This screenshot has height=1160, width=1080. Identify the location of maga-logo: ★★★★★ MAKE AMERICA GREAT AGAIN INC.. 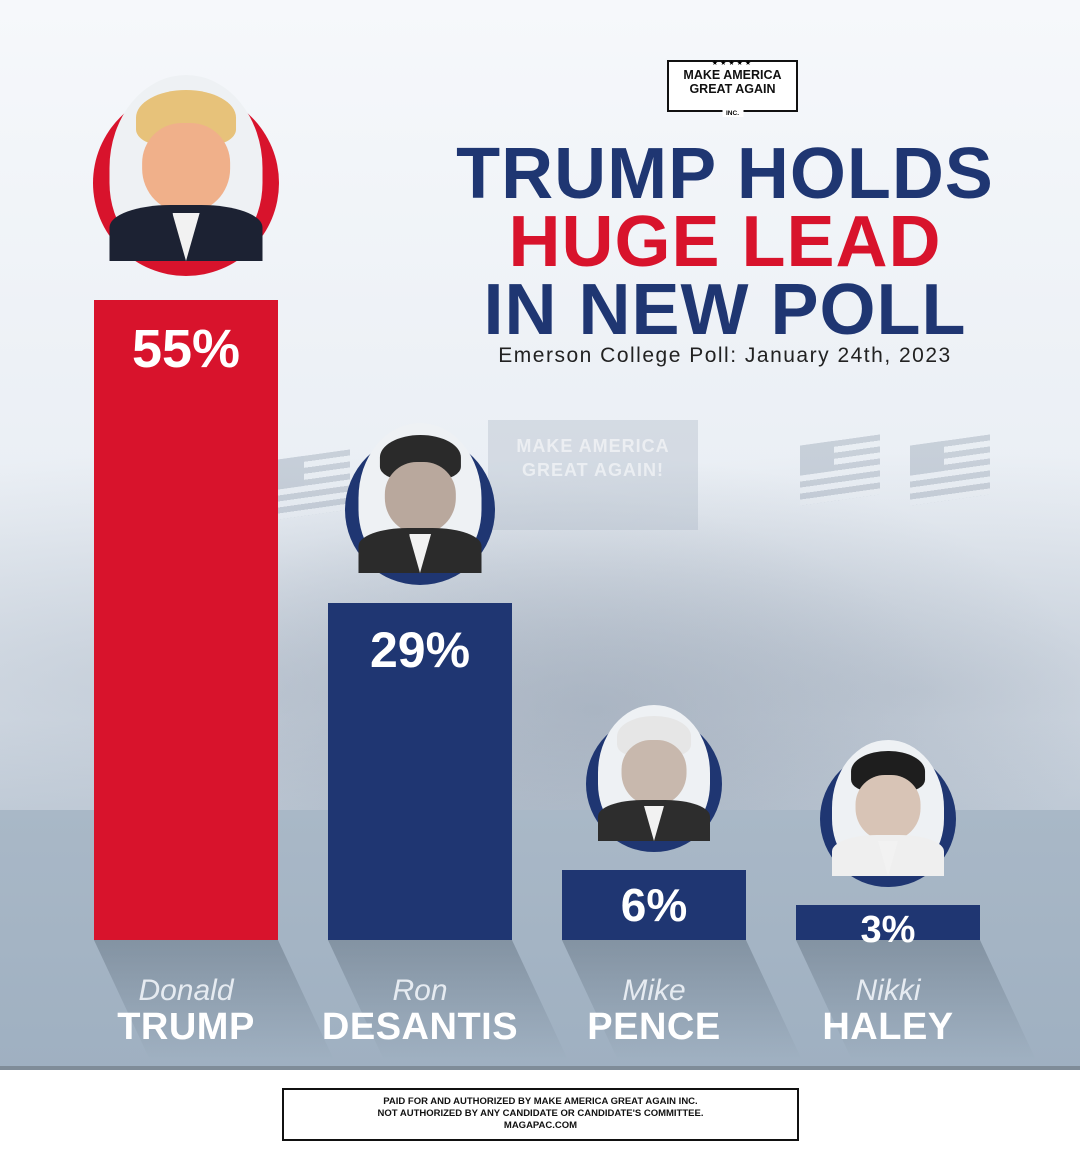
(732, 88).